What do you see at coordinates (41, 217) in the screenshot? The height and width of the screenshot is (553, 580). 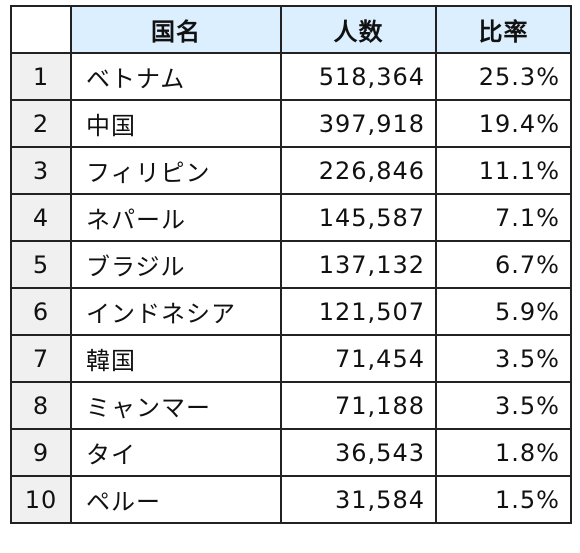 I see `cell-rank: 4` at bounding box center [41, 217].